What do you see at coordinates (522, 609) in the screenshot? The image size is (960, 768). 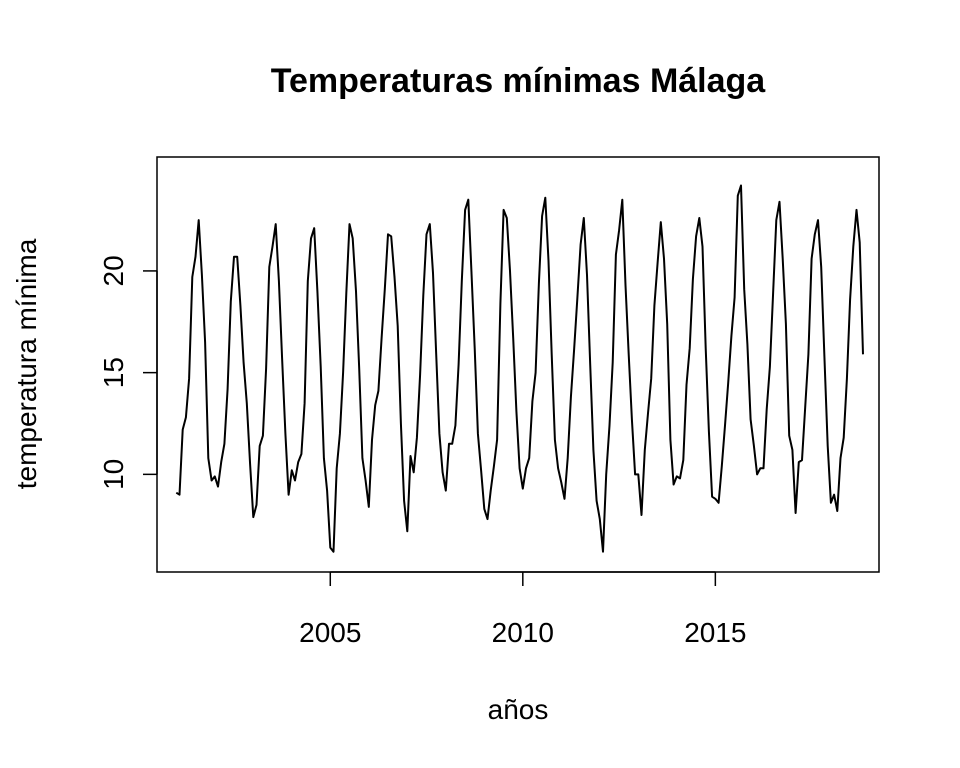 I see `x-axis: 2005 2010 2015` at bounding box center [522, 609].